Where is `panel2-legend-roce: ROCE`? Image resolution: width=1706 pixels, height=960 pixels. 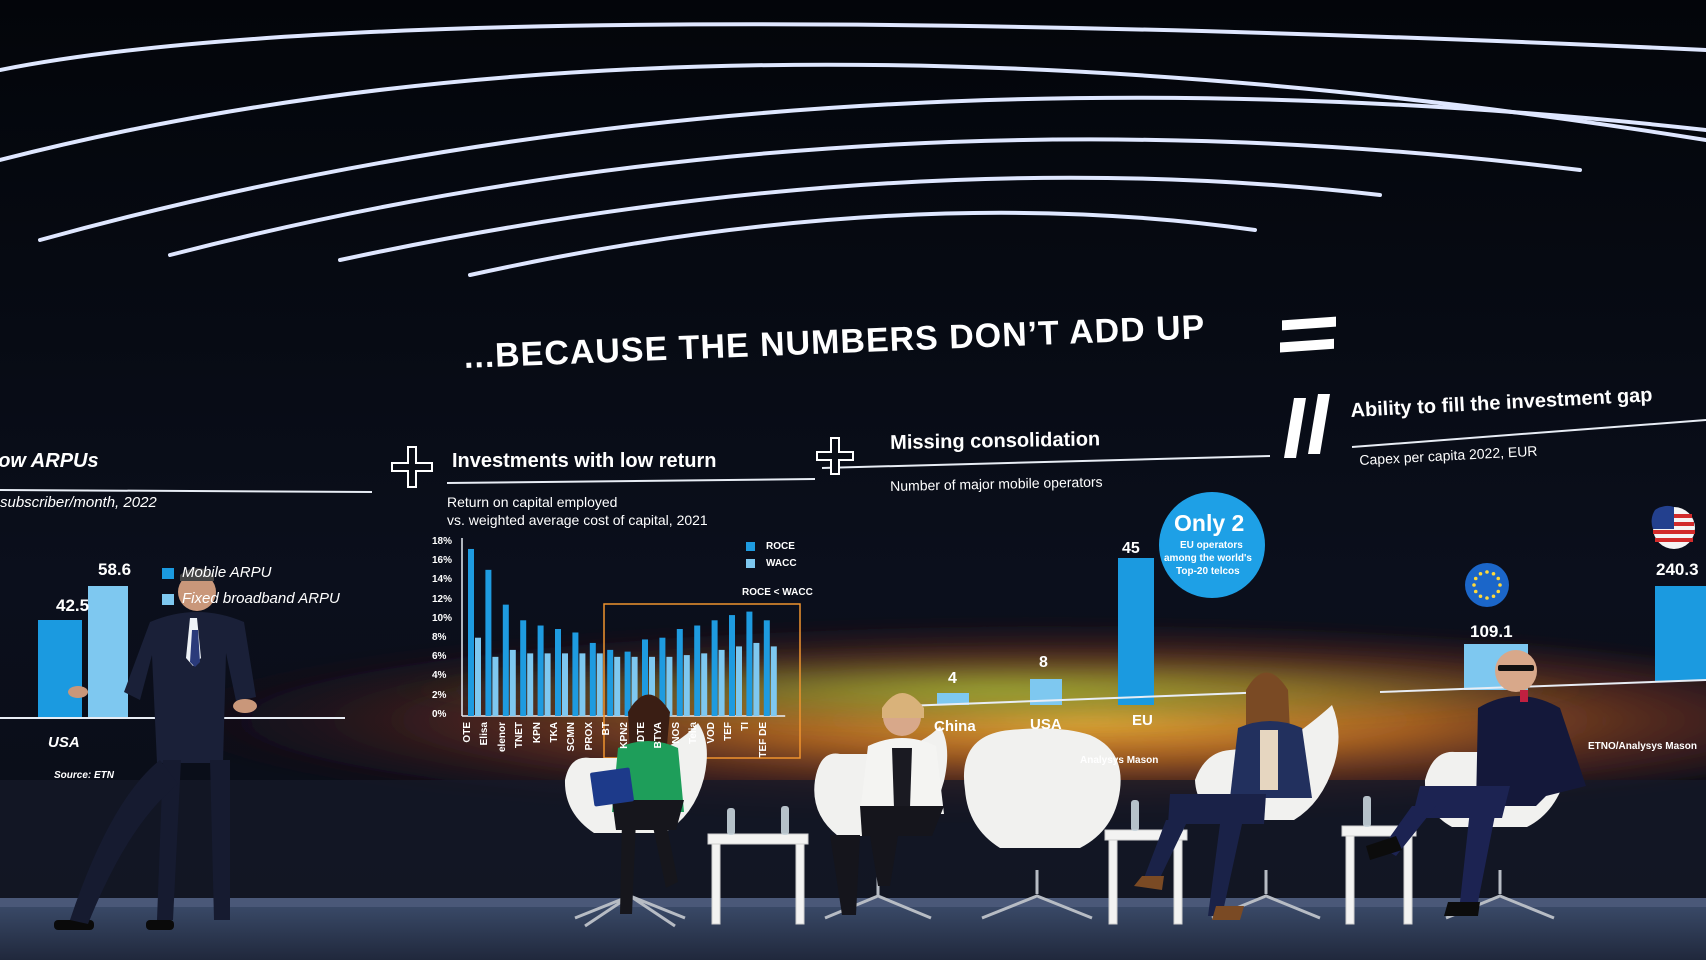 panel2-legend-roce: ROCE is located at coordinates (780, 546).